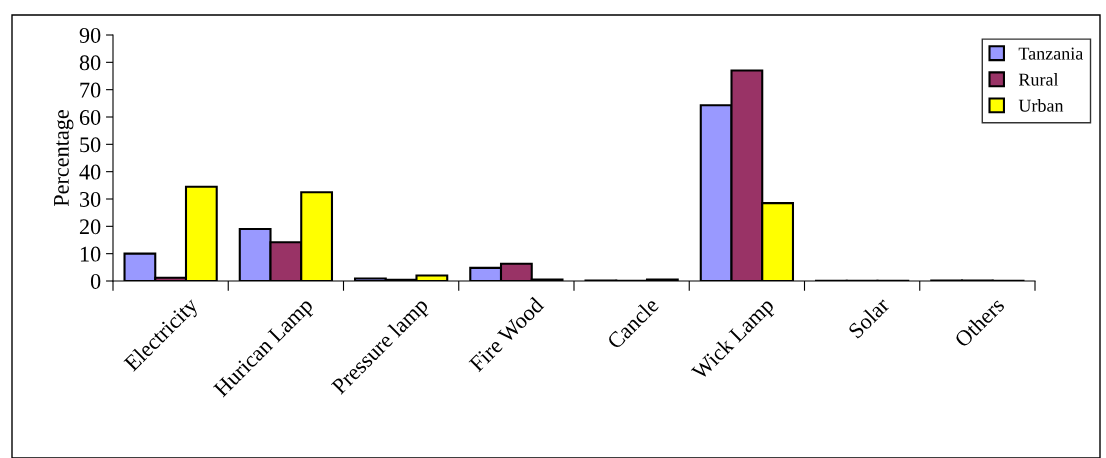  I want to click on y-tick-label: 60, so click(90, 117).